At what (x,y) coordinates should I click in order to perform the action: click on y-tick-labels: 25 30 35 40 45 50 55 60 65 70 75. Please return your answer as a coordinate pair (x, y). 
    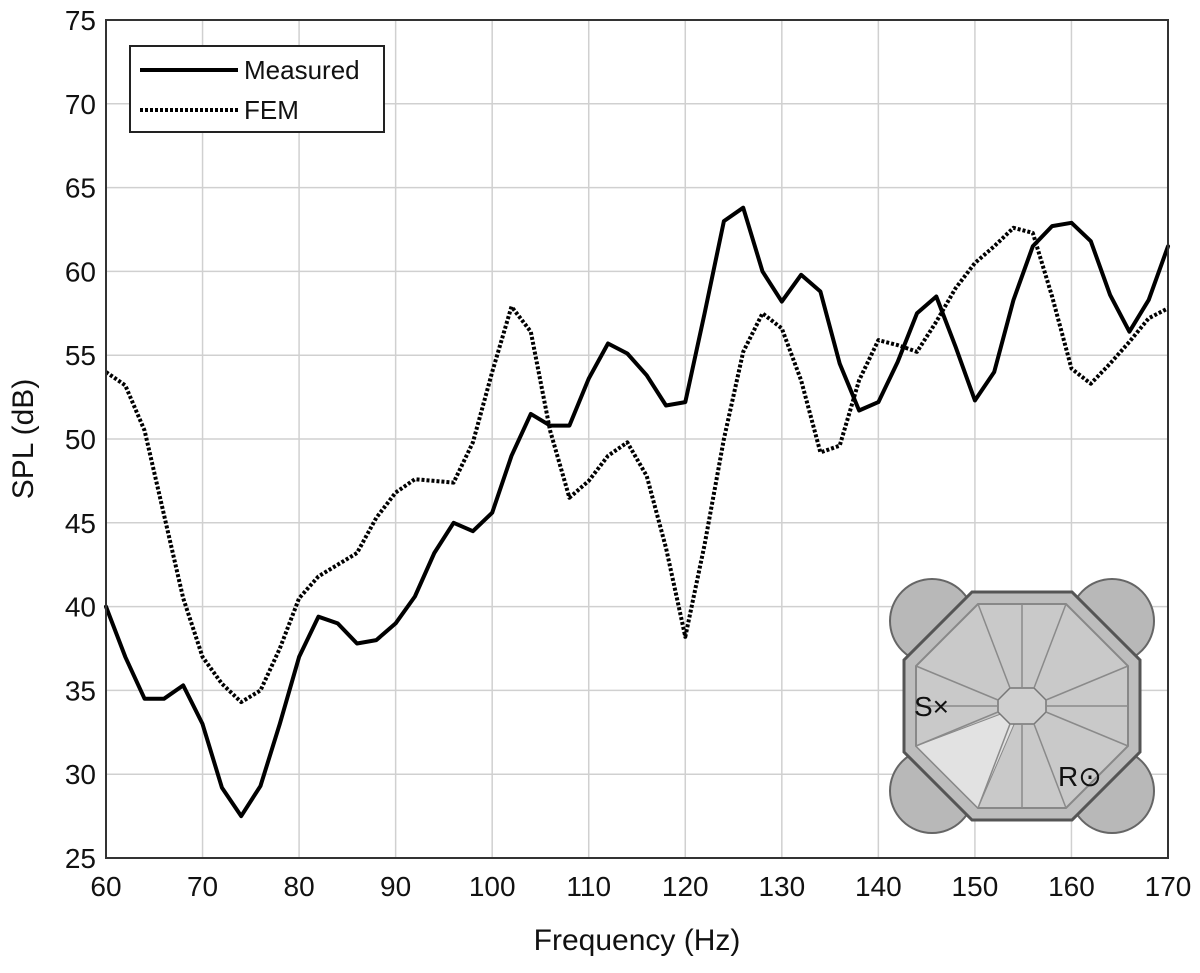
    Looking at the image, I should click on (80, 439).